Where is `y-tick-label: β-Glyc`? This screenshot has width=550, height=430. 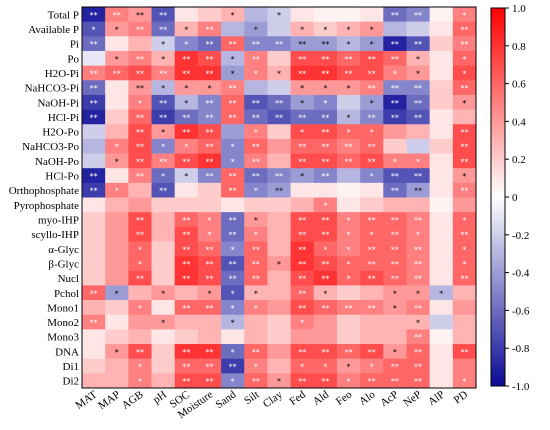
y-tick-label: β-Glyc is located at coordinates (63, 264).